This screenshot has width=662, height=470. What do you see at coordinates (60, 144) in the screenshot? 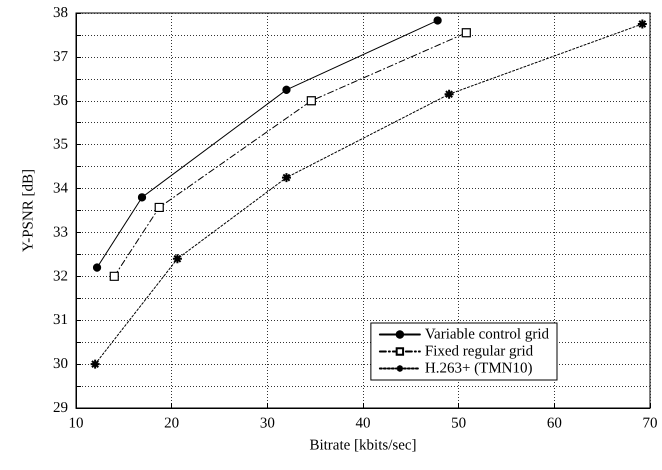
I see `y-tick-label: 35` at bounding box center [60, 144].